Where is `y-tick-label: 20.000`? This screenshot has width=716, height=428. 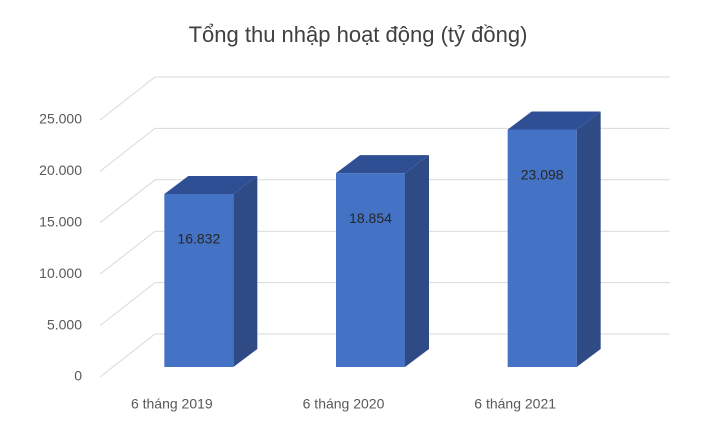
y-tick-label: 20.000 is located at coordinates (60, 170).